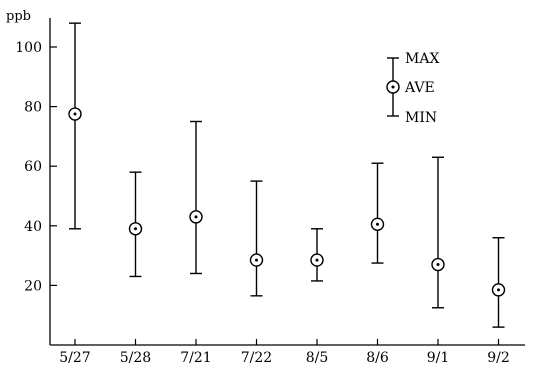 This screenshot has height=368, width=535. I want to click on x-tick-label: 5/28, so click(135, 358).